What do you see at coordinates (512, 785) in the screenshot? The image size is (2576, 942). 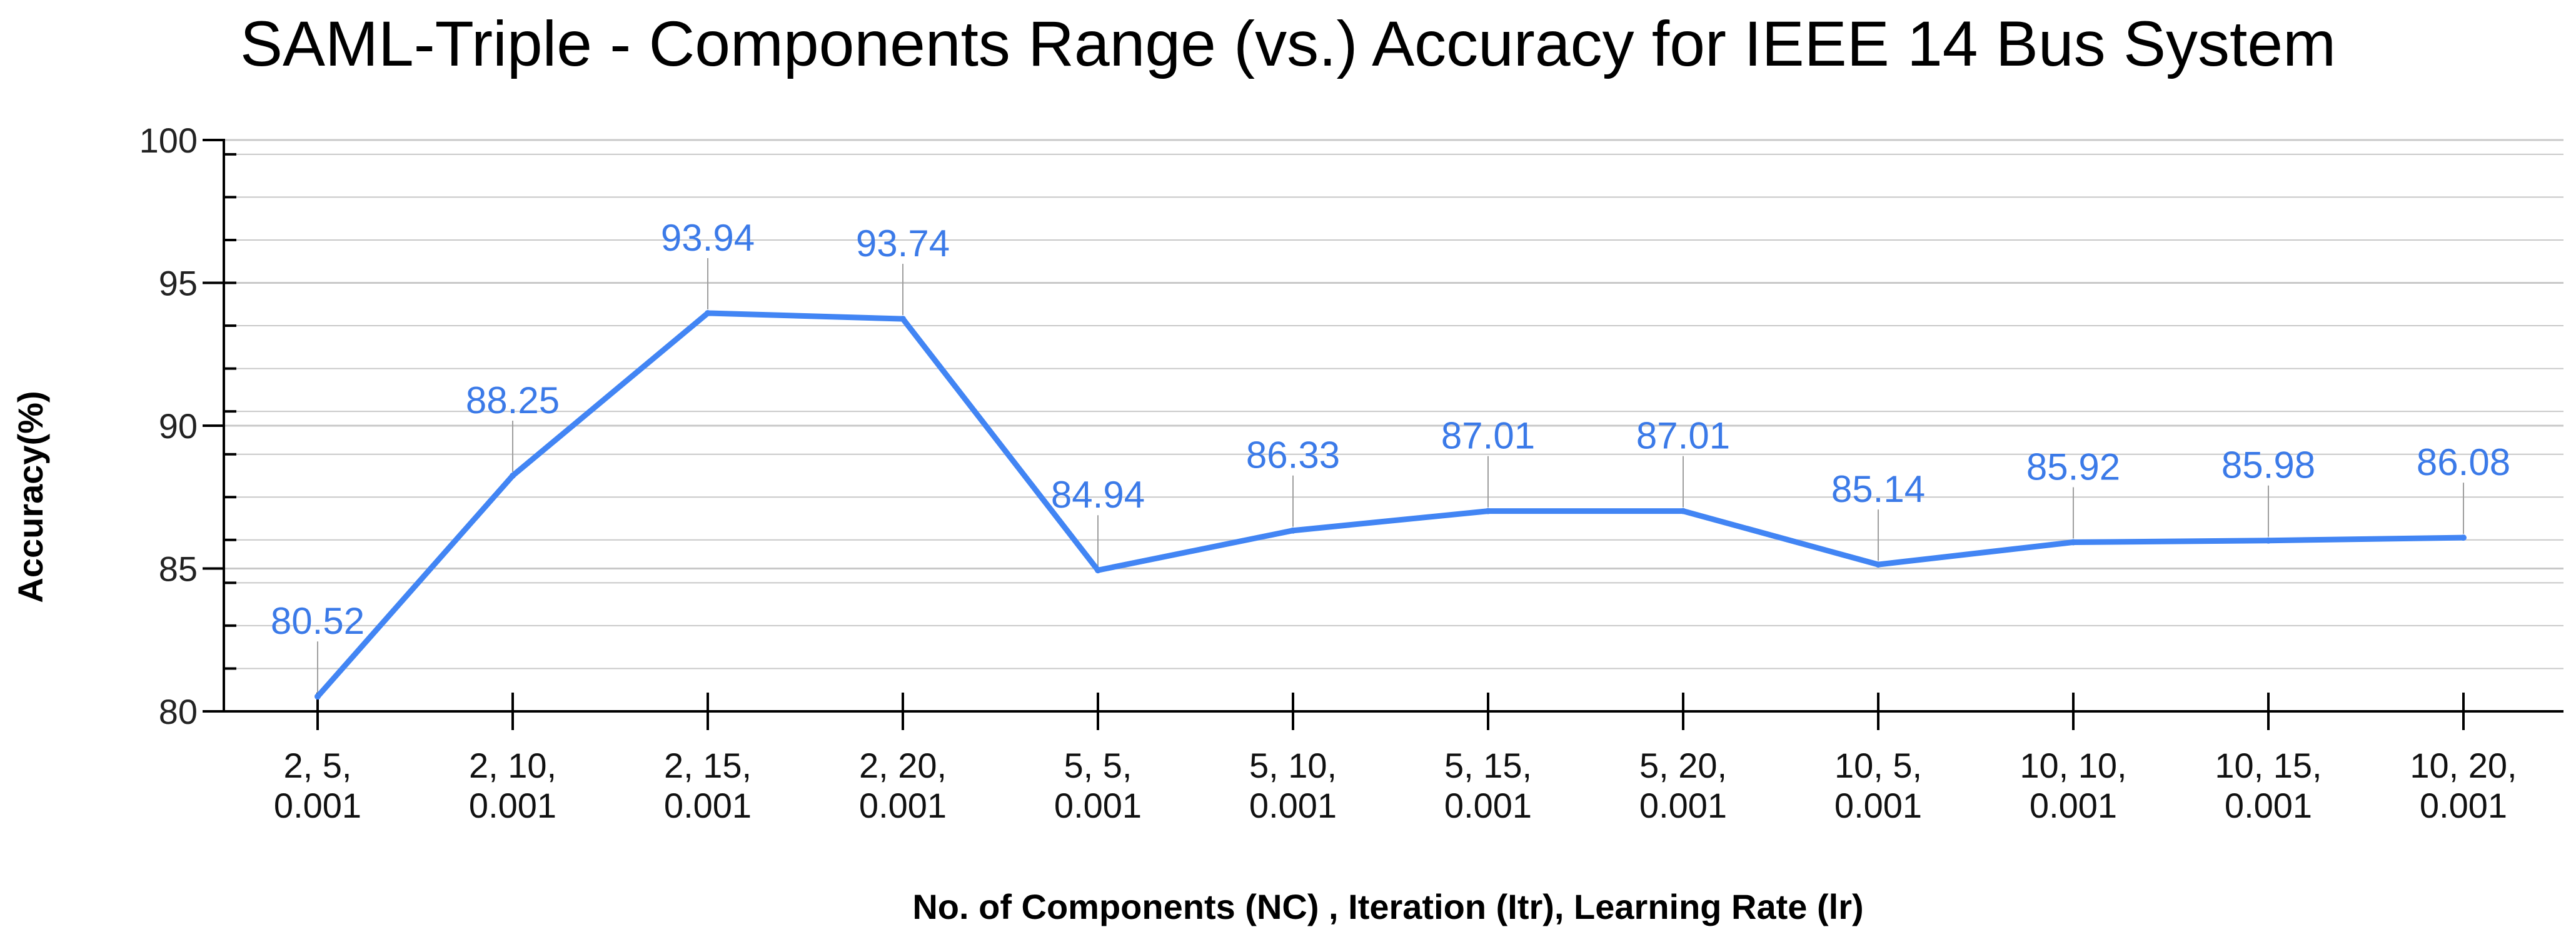 I see `x-tick-label: 2, 10, 0.001` at bounding box center [512, 785].